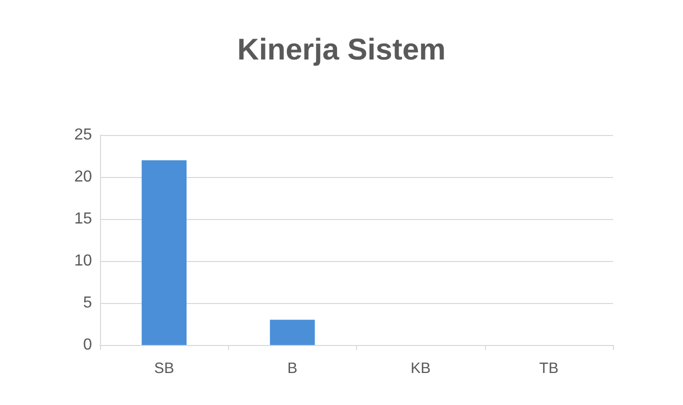  What do you see at coordinates (292, 368) in the screenshot?
I see `x-tick-label: B` at bounding box center [292, 368].